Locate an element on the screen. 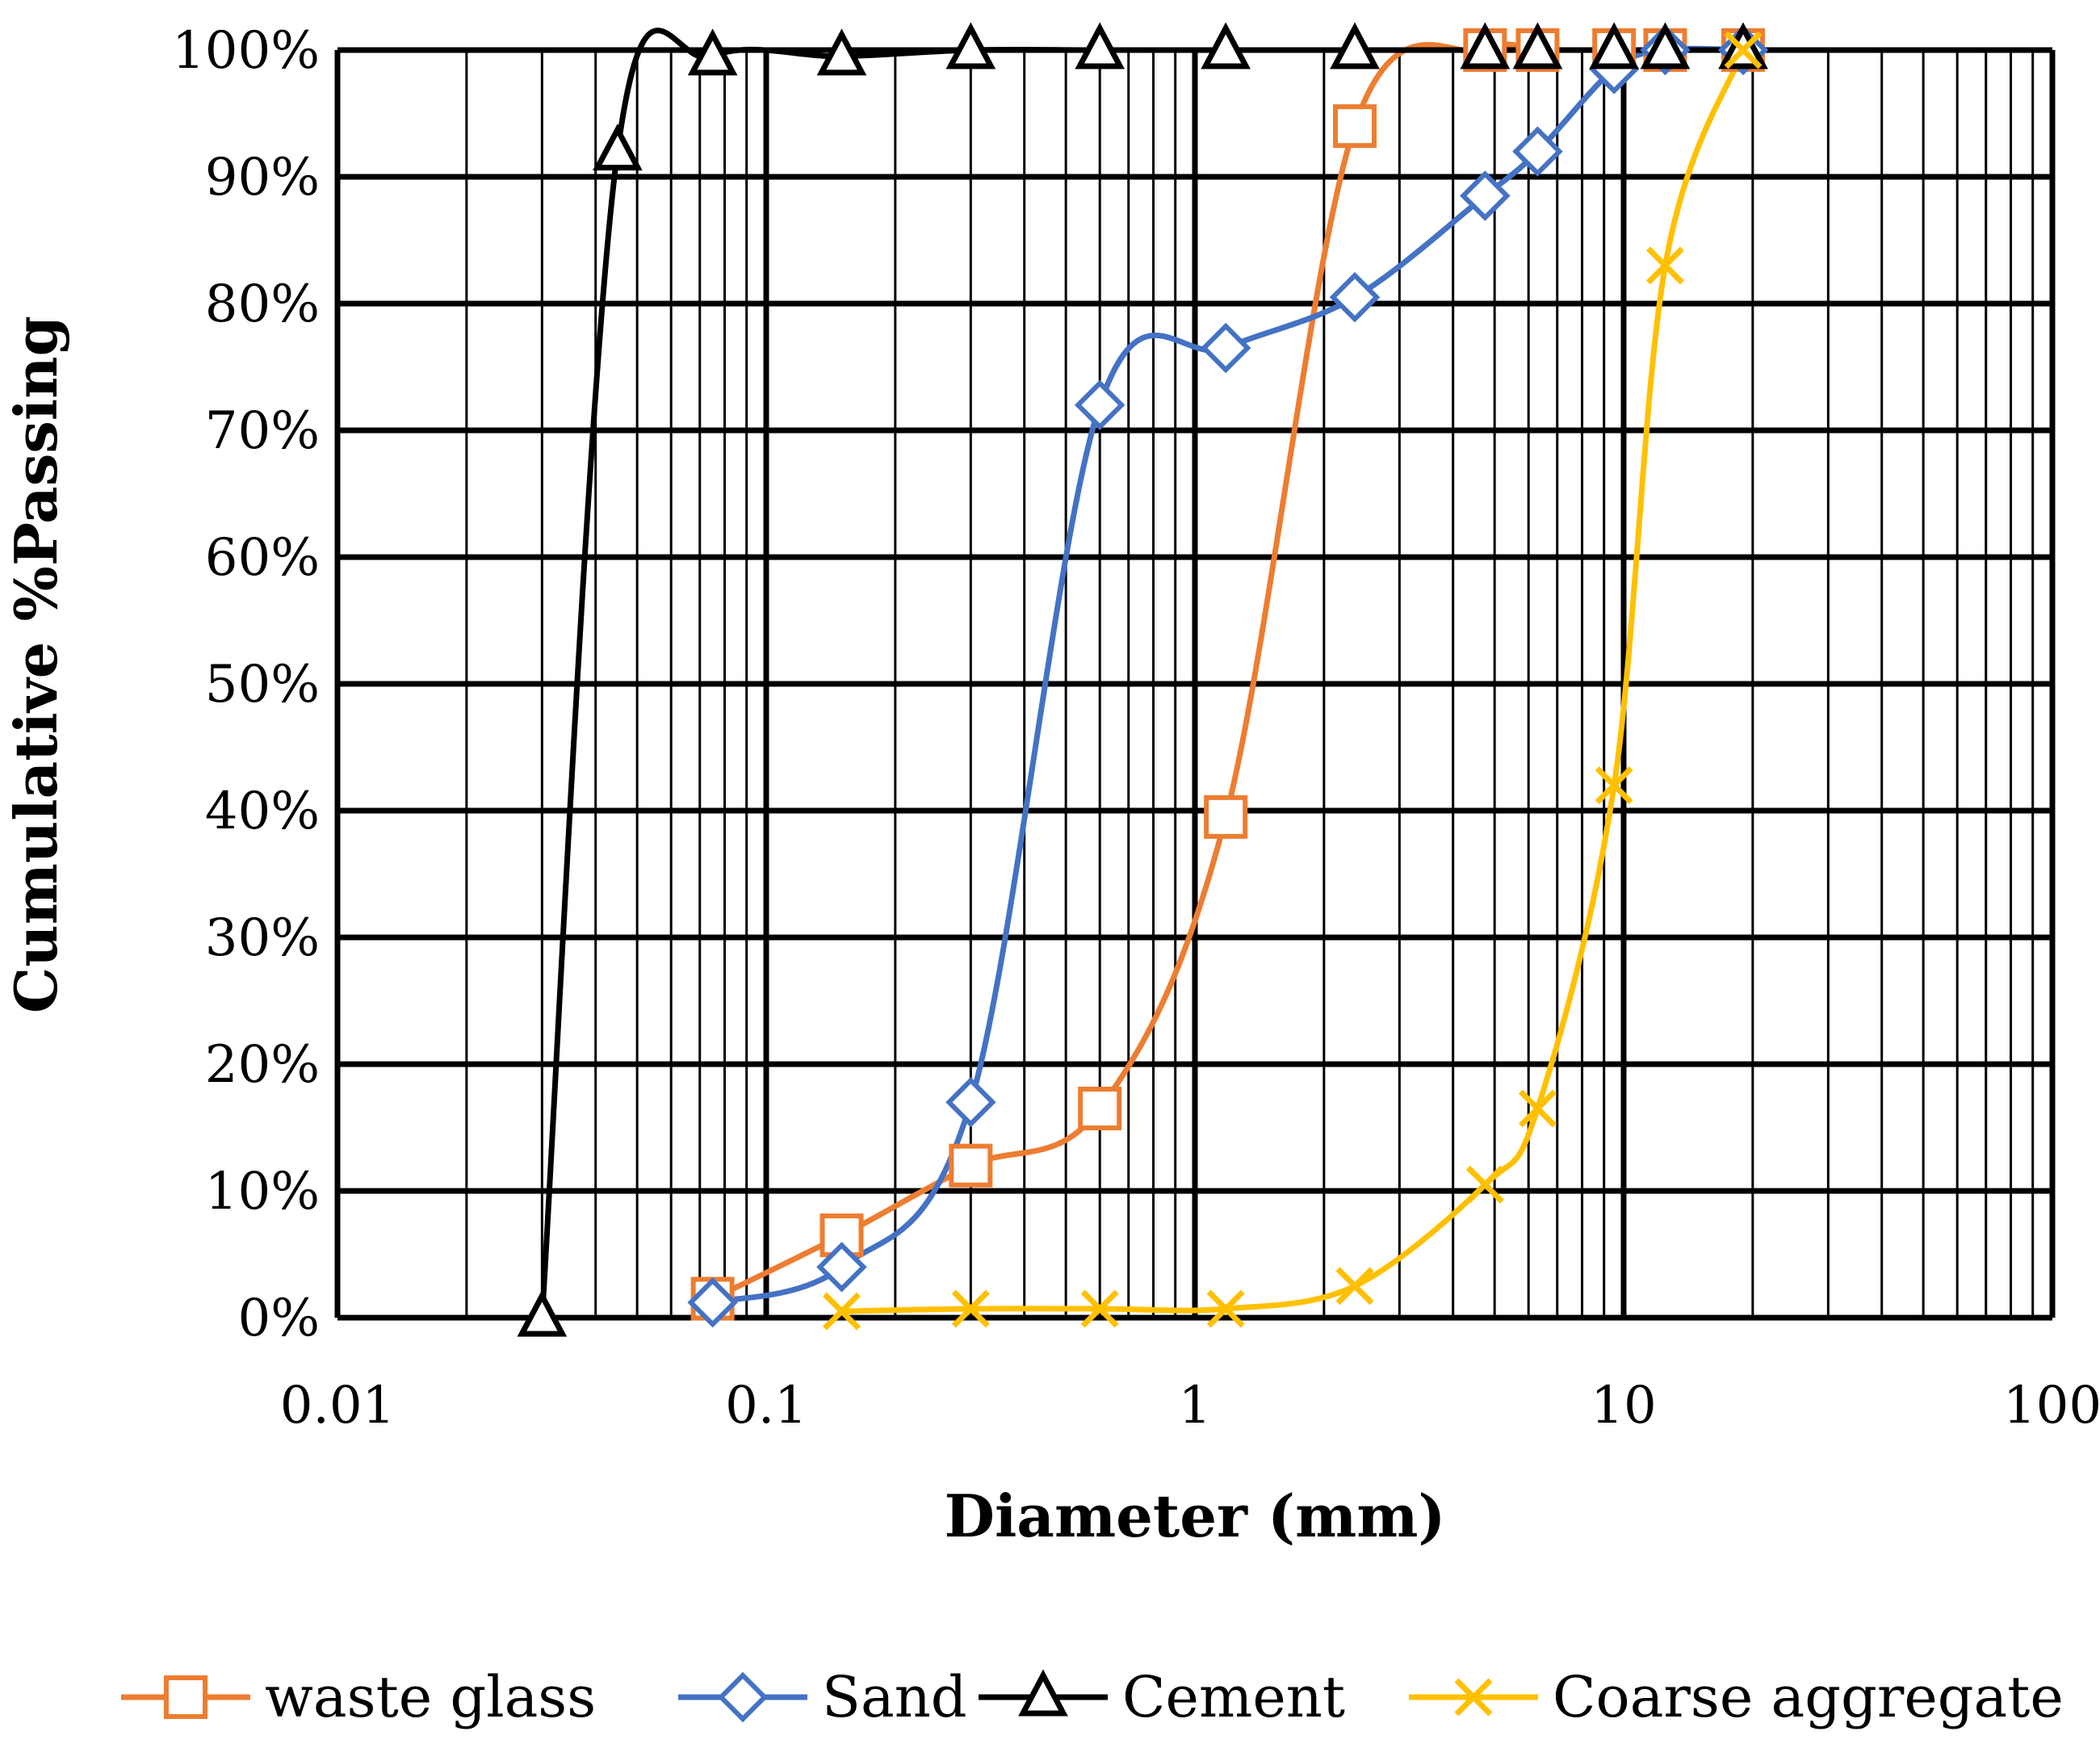  x-tick-label: 10 is located at coordinates (1624, 1406).